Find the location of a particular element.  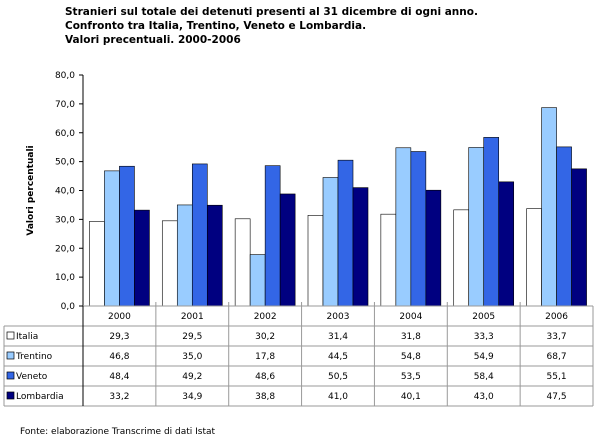

bar-veneto-2004 is located at coordinates (418, 229).